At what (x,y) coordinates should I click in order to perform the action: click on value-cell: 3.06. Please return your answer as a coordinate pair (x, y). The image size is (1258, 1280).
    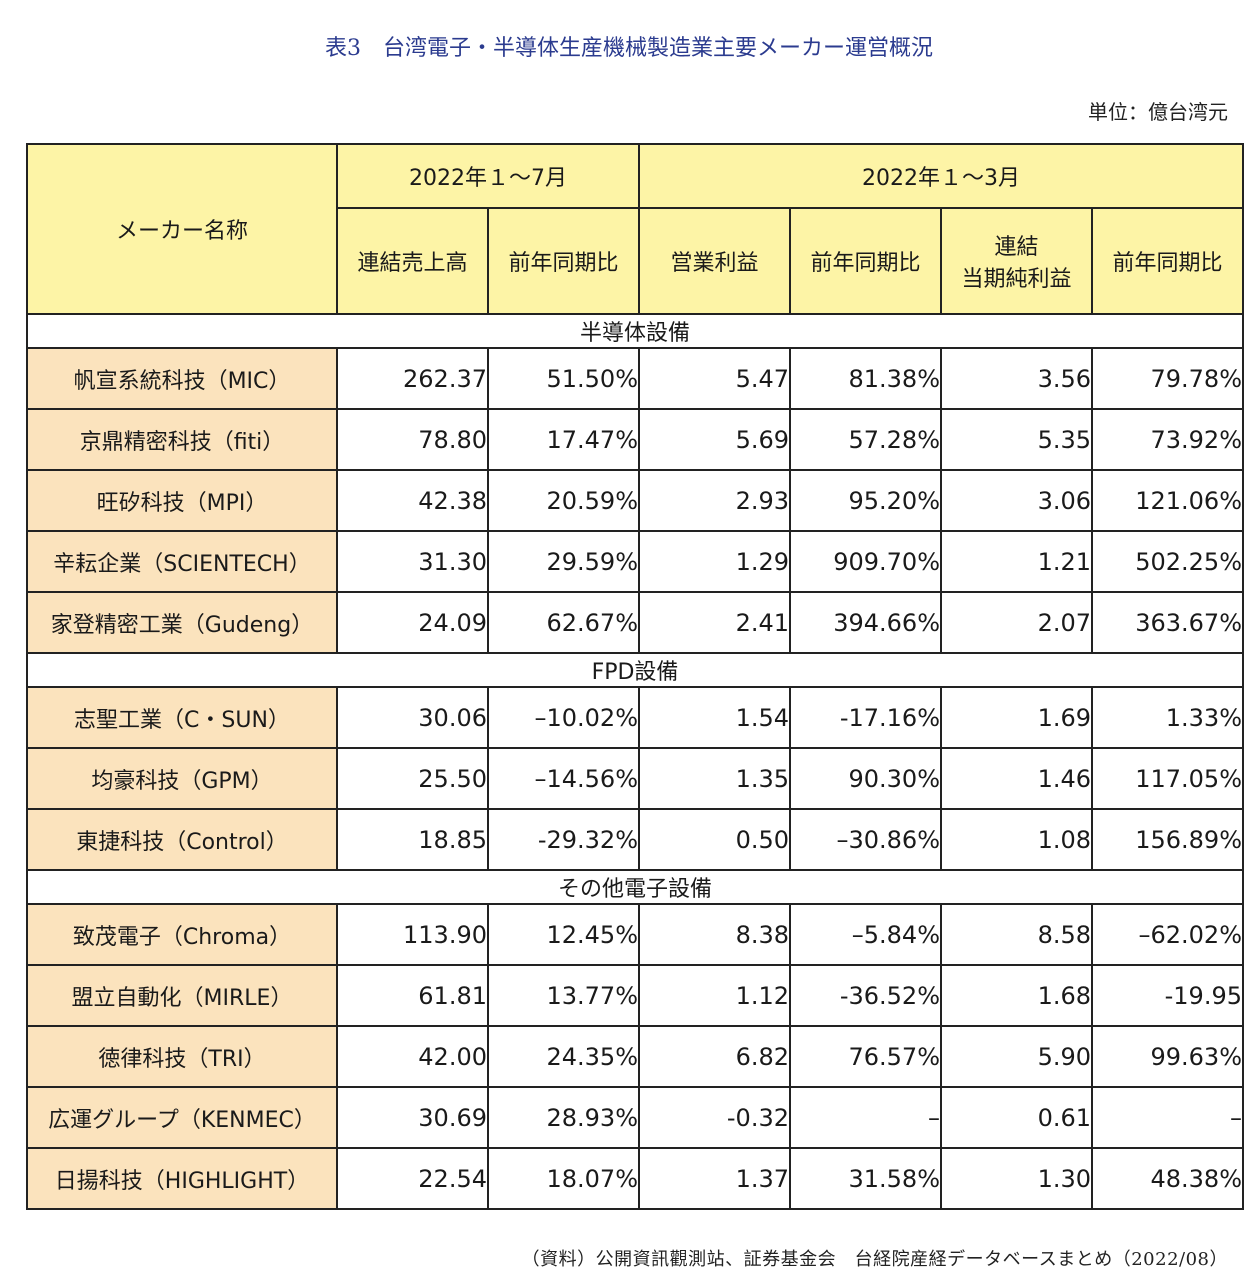
    Looking at the image, I should click on (1016, 500).